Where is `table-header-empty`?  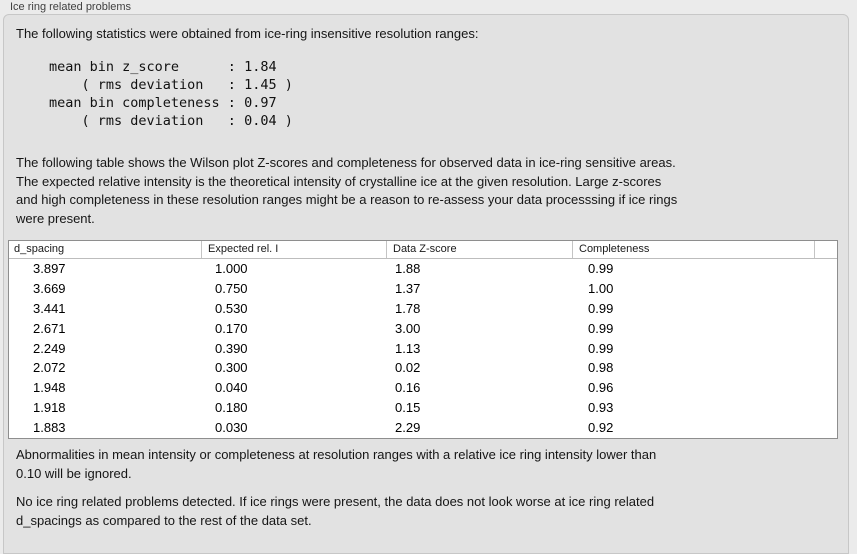 table-header-empty is located at coordinates (826, 249).